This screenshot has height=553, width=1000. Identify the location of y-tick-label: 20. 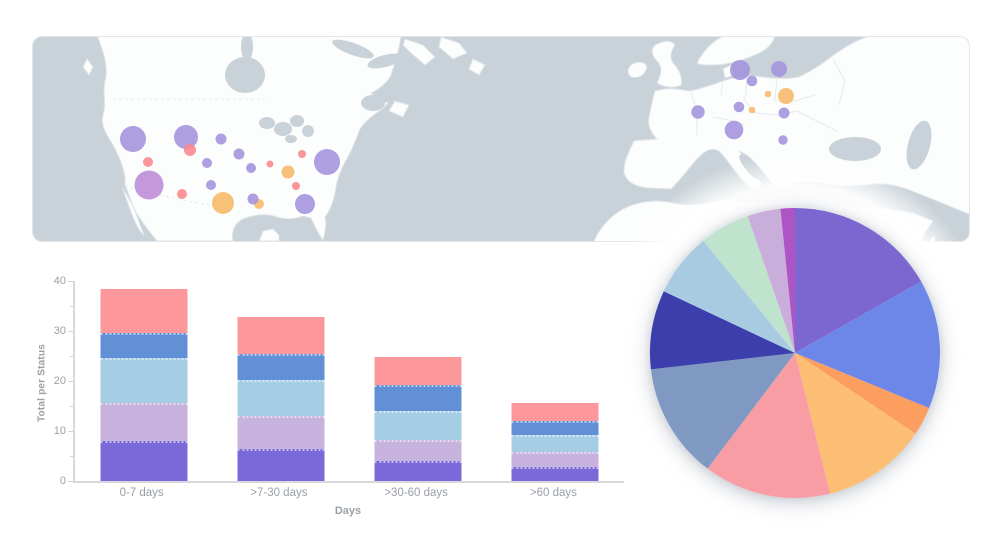
(59, 381).